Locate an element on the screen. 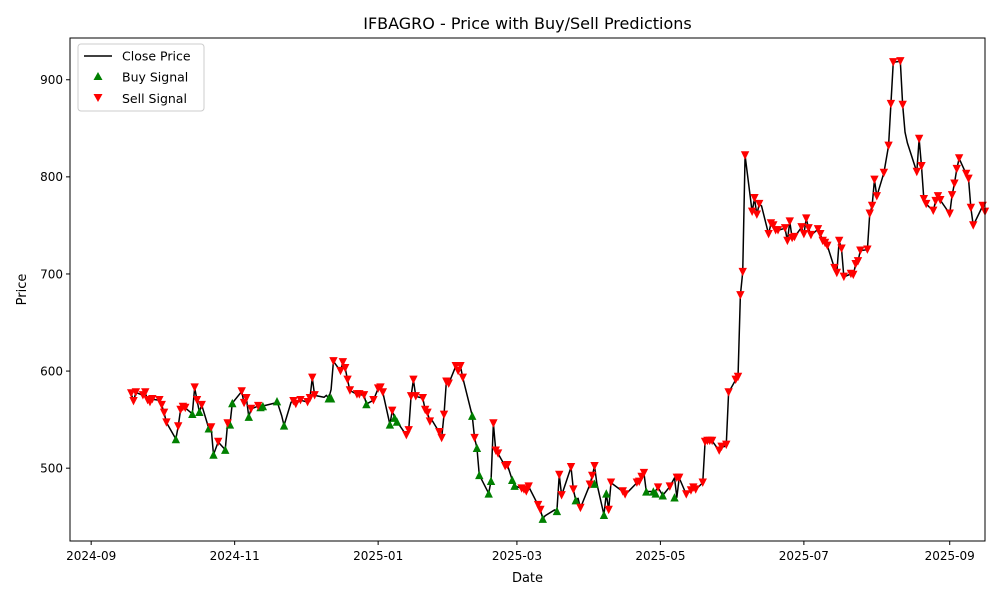  y-axis-title: Price is located at coordinates (22, 290).